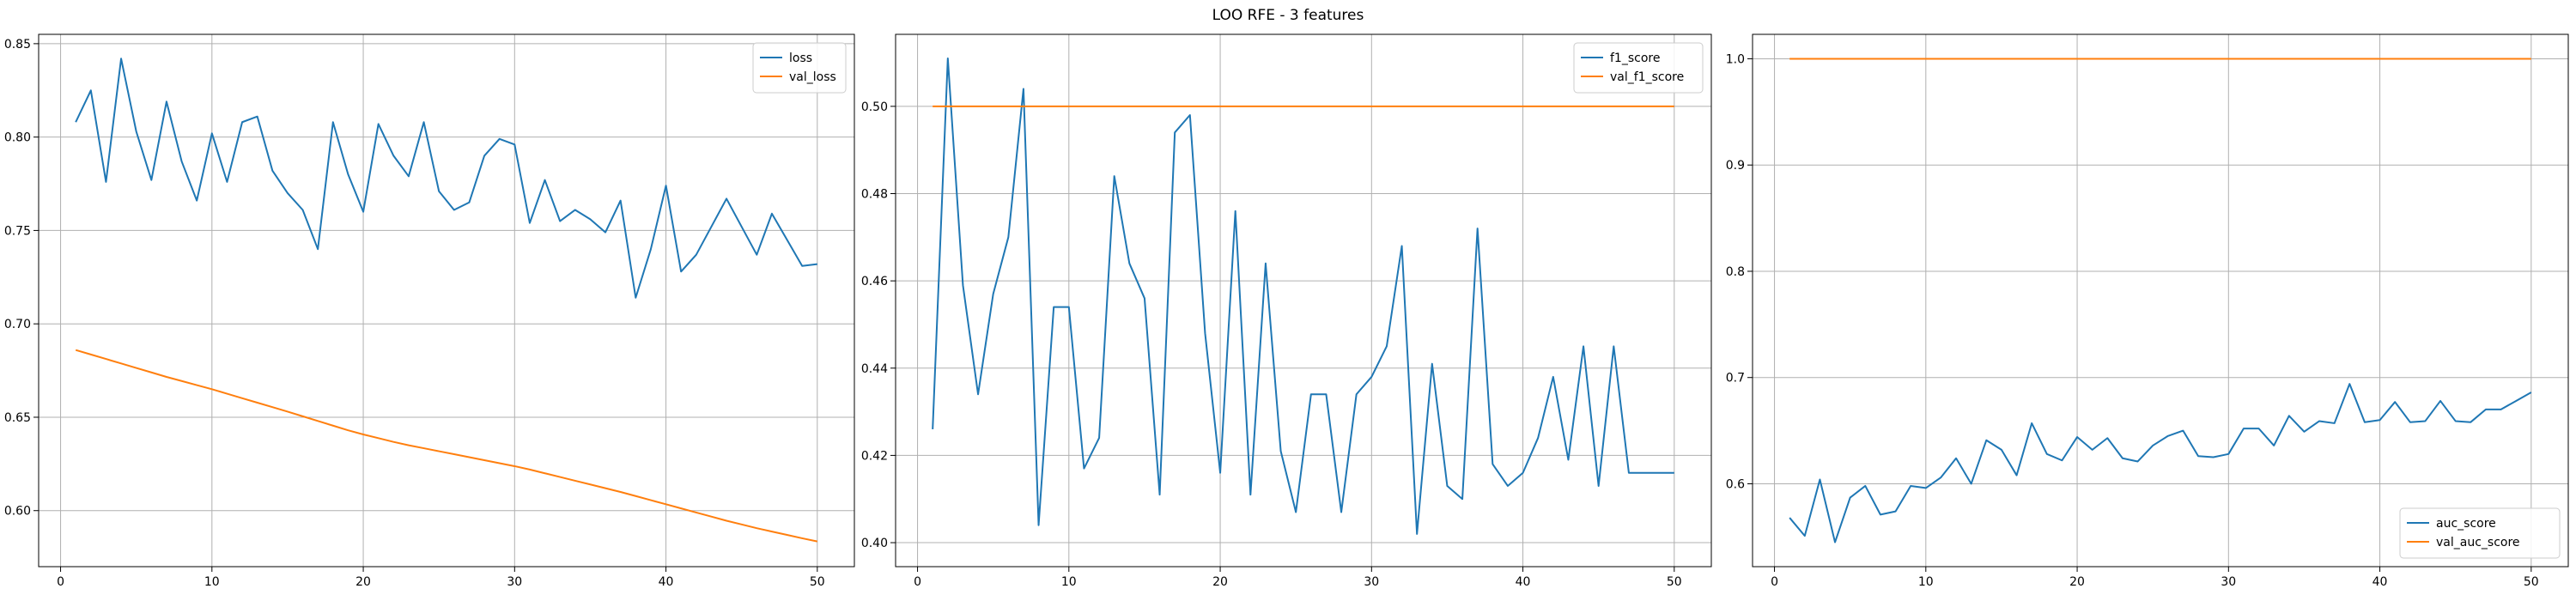 Image resolution: width=2576 pixels, height=601 pixels. What do you see at coordinates (1736, 59) in the screenshot?
I see `y-tick-label: 1.0` at bounding box center [1736, 59].